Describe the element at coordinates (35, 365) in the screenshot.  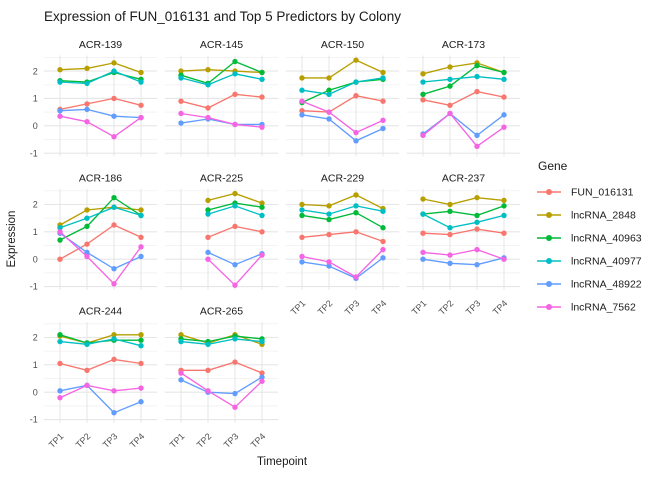
I see `y-tick-label: 1` at that location.